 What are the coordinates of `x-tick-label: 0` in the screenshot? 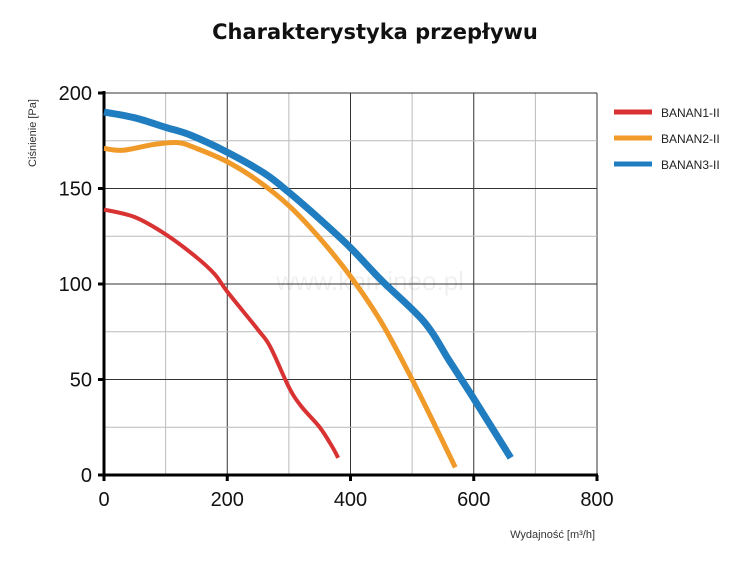 It's located at (103, 500).